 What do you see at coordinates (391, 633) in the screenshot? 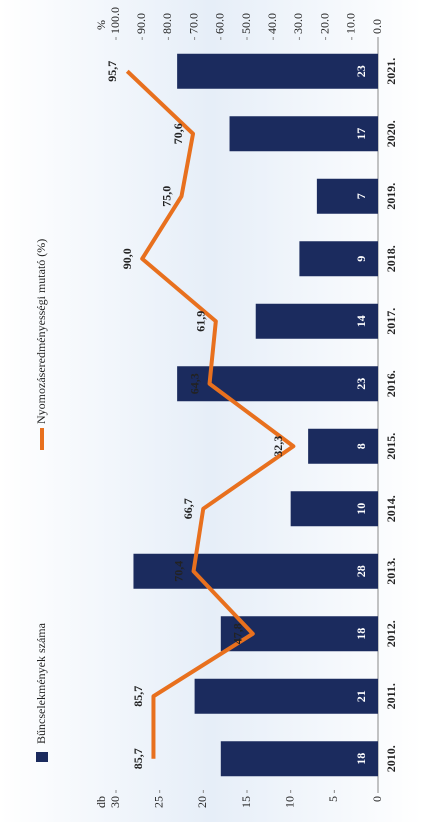
I see `x-tick-label: 2012.` at bounding box center [391, 633].